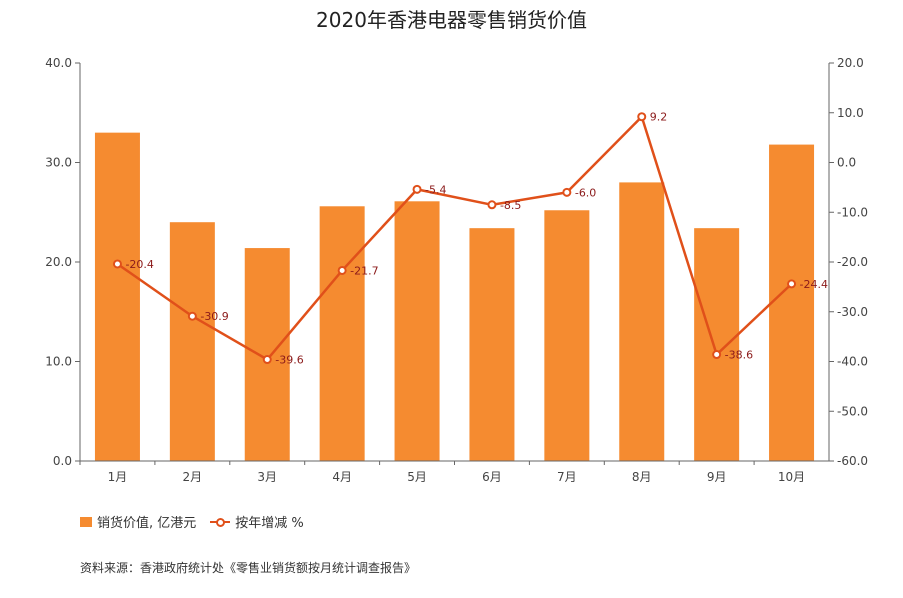 This screenshot has width=903, height=598. I want to click on x-tick-label: 6月, so click(492, 477).